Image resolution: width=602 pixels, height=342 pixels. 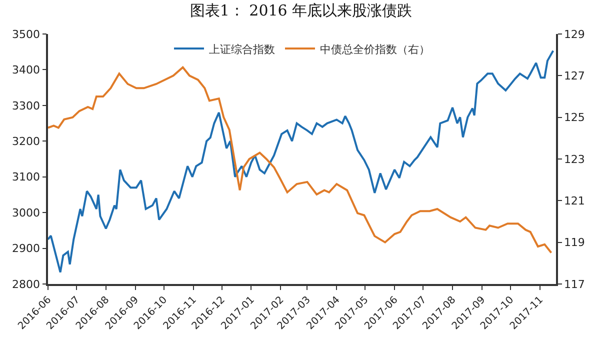 I want to click on y-tick-label: 3300, so click(x=26, y=105).